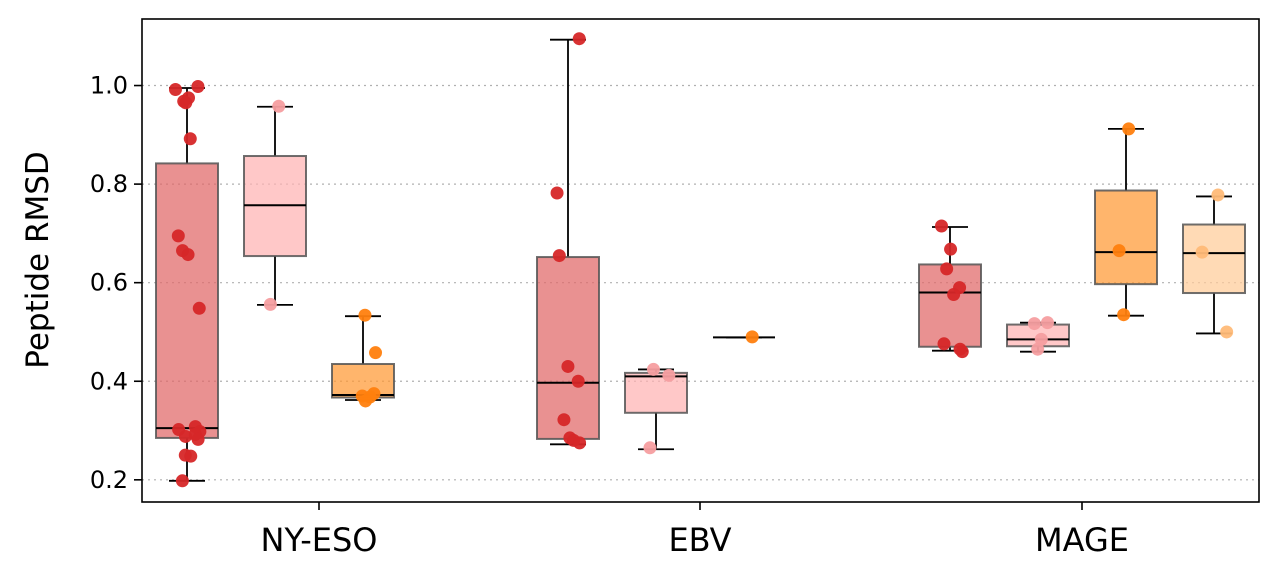  Describe the element at coordinates (109, 480) in the screenshot. I see `y-tick-label: 0.2` at that location.